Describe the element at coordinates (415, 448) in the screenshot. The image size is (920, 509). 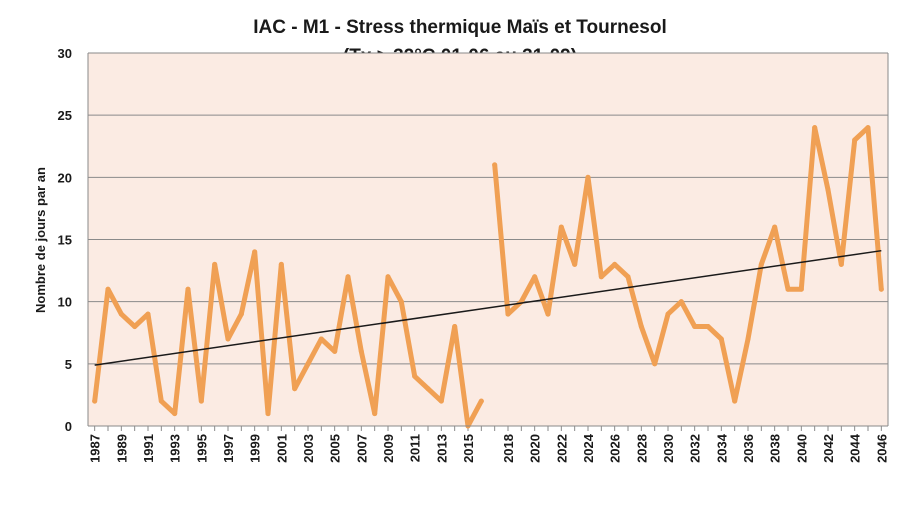
I see `x-tick-label: 2011` at that location.